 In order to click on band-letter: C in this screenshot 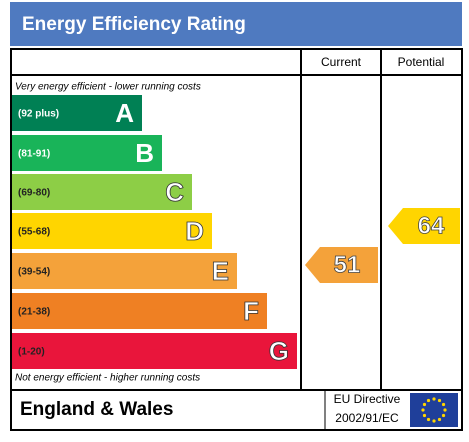, I will do `click(174, 192)`.